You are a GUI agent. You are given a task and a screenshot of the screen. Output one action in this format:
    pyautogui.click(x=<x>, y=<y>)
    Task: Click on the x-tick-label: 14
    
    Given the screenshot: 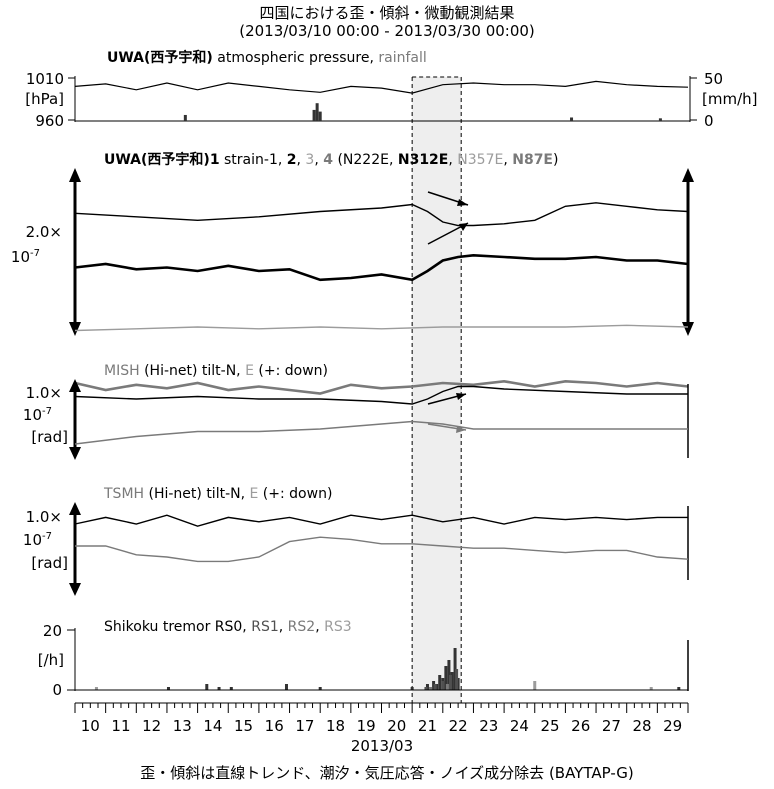 What is the action you would take?
    pyautogui.click(x=212, y=726)
    